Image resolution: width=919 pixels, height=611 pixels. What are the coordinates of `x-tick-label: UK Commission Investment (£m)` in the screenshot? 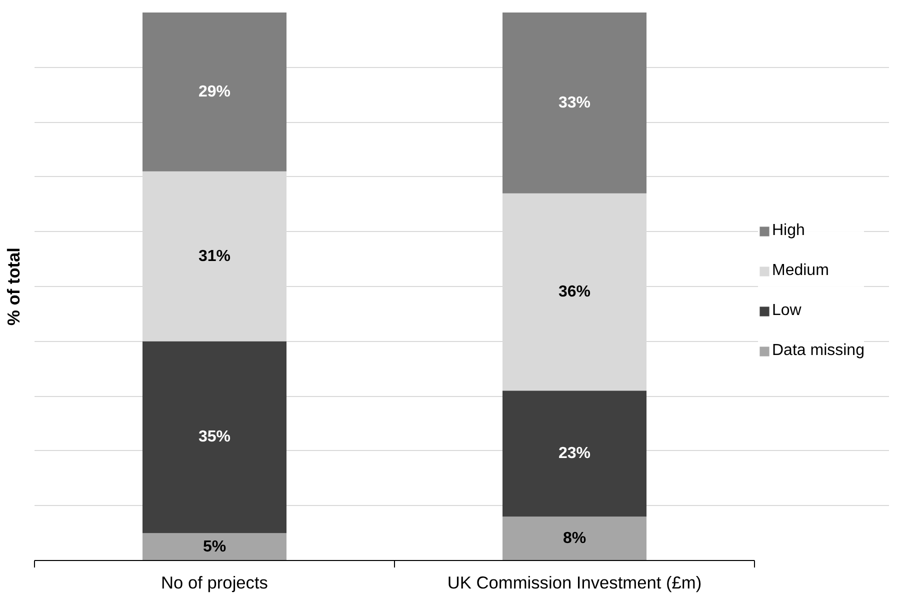 It's located at (574, 582).